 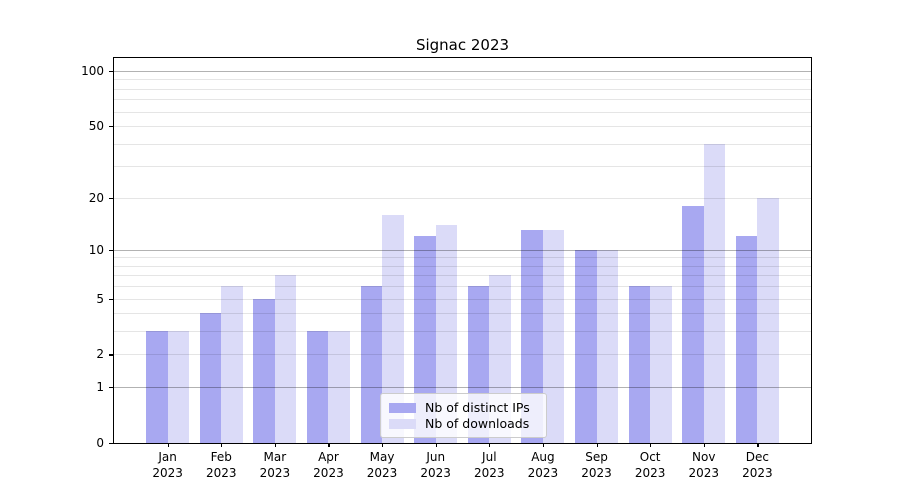 What do you see at coordinates (650, 465) in the screenshot?
I see `x-tick-label-oct: Oct 2023` at bounding box center [650, 465].